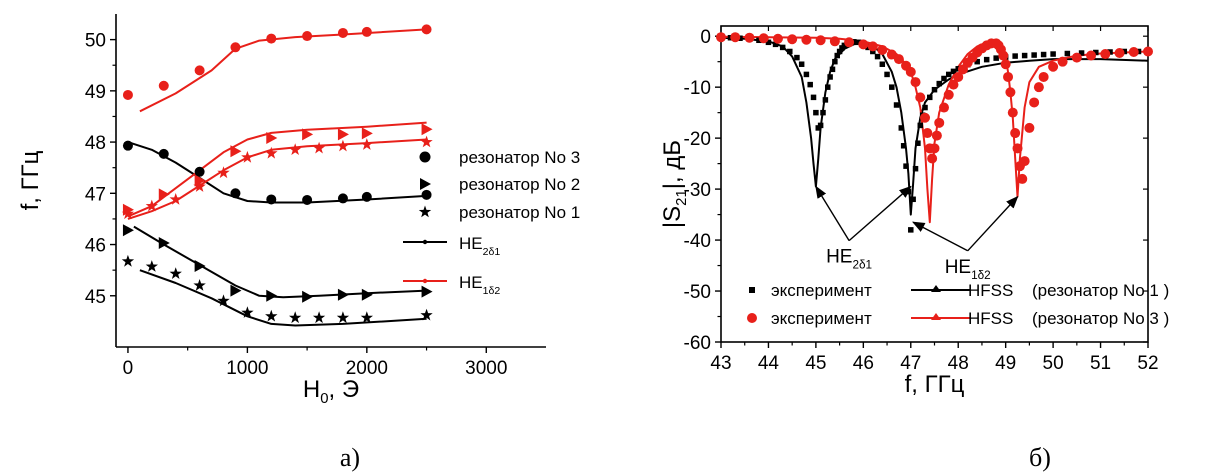  I want to click on x-tick-label: 0, so click(128, 368).